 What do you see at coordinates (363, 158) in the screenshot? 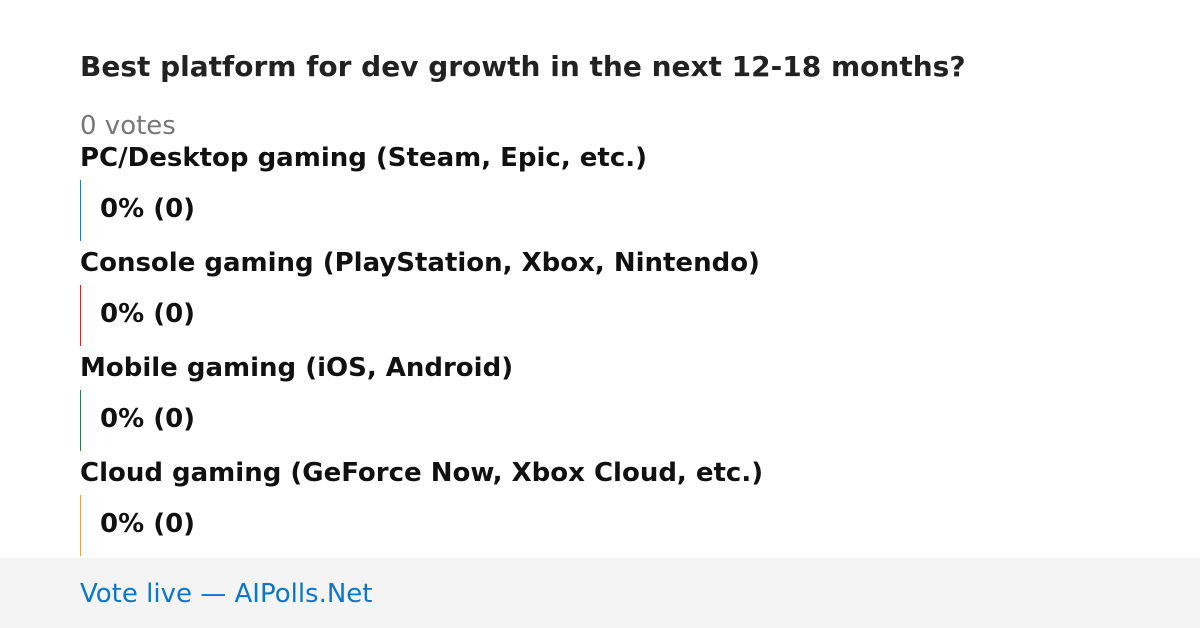
I see `option-label: PC/Desktop gaming (Steam, Epic, etc.)` at bounding box center [363, 158].